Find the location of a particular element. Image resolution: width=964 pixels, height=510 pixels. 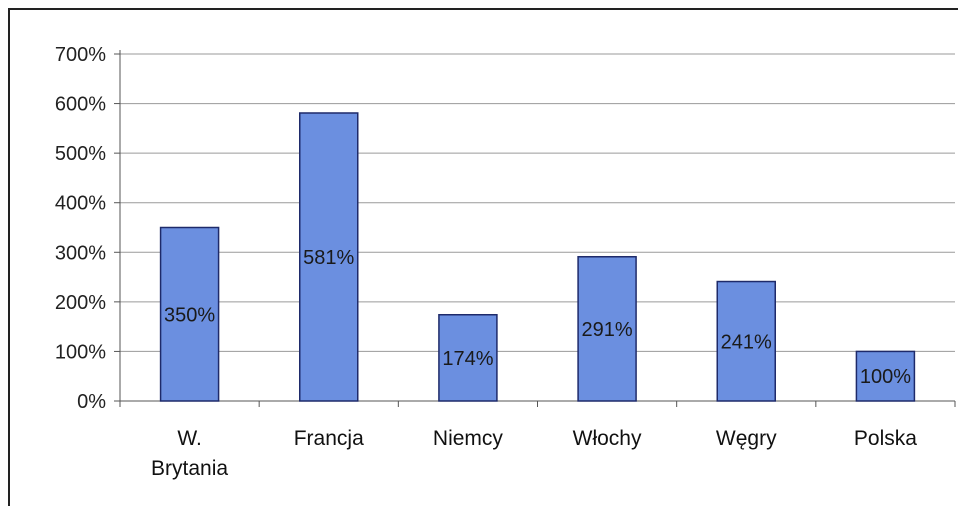

category-label: W. is located at coordinates (189, 438).